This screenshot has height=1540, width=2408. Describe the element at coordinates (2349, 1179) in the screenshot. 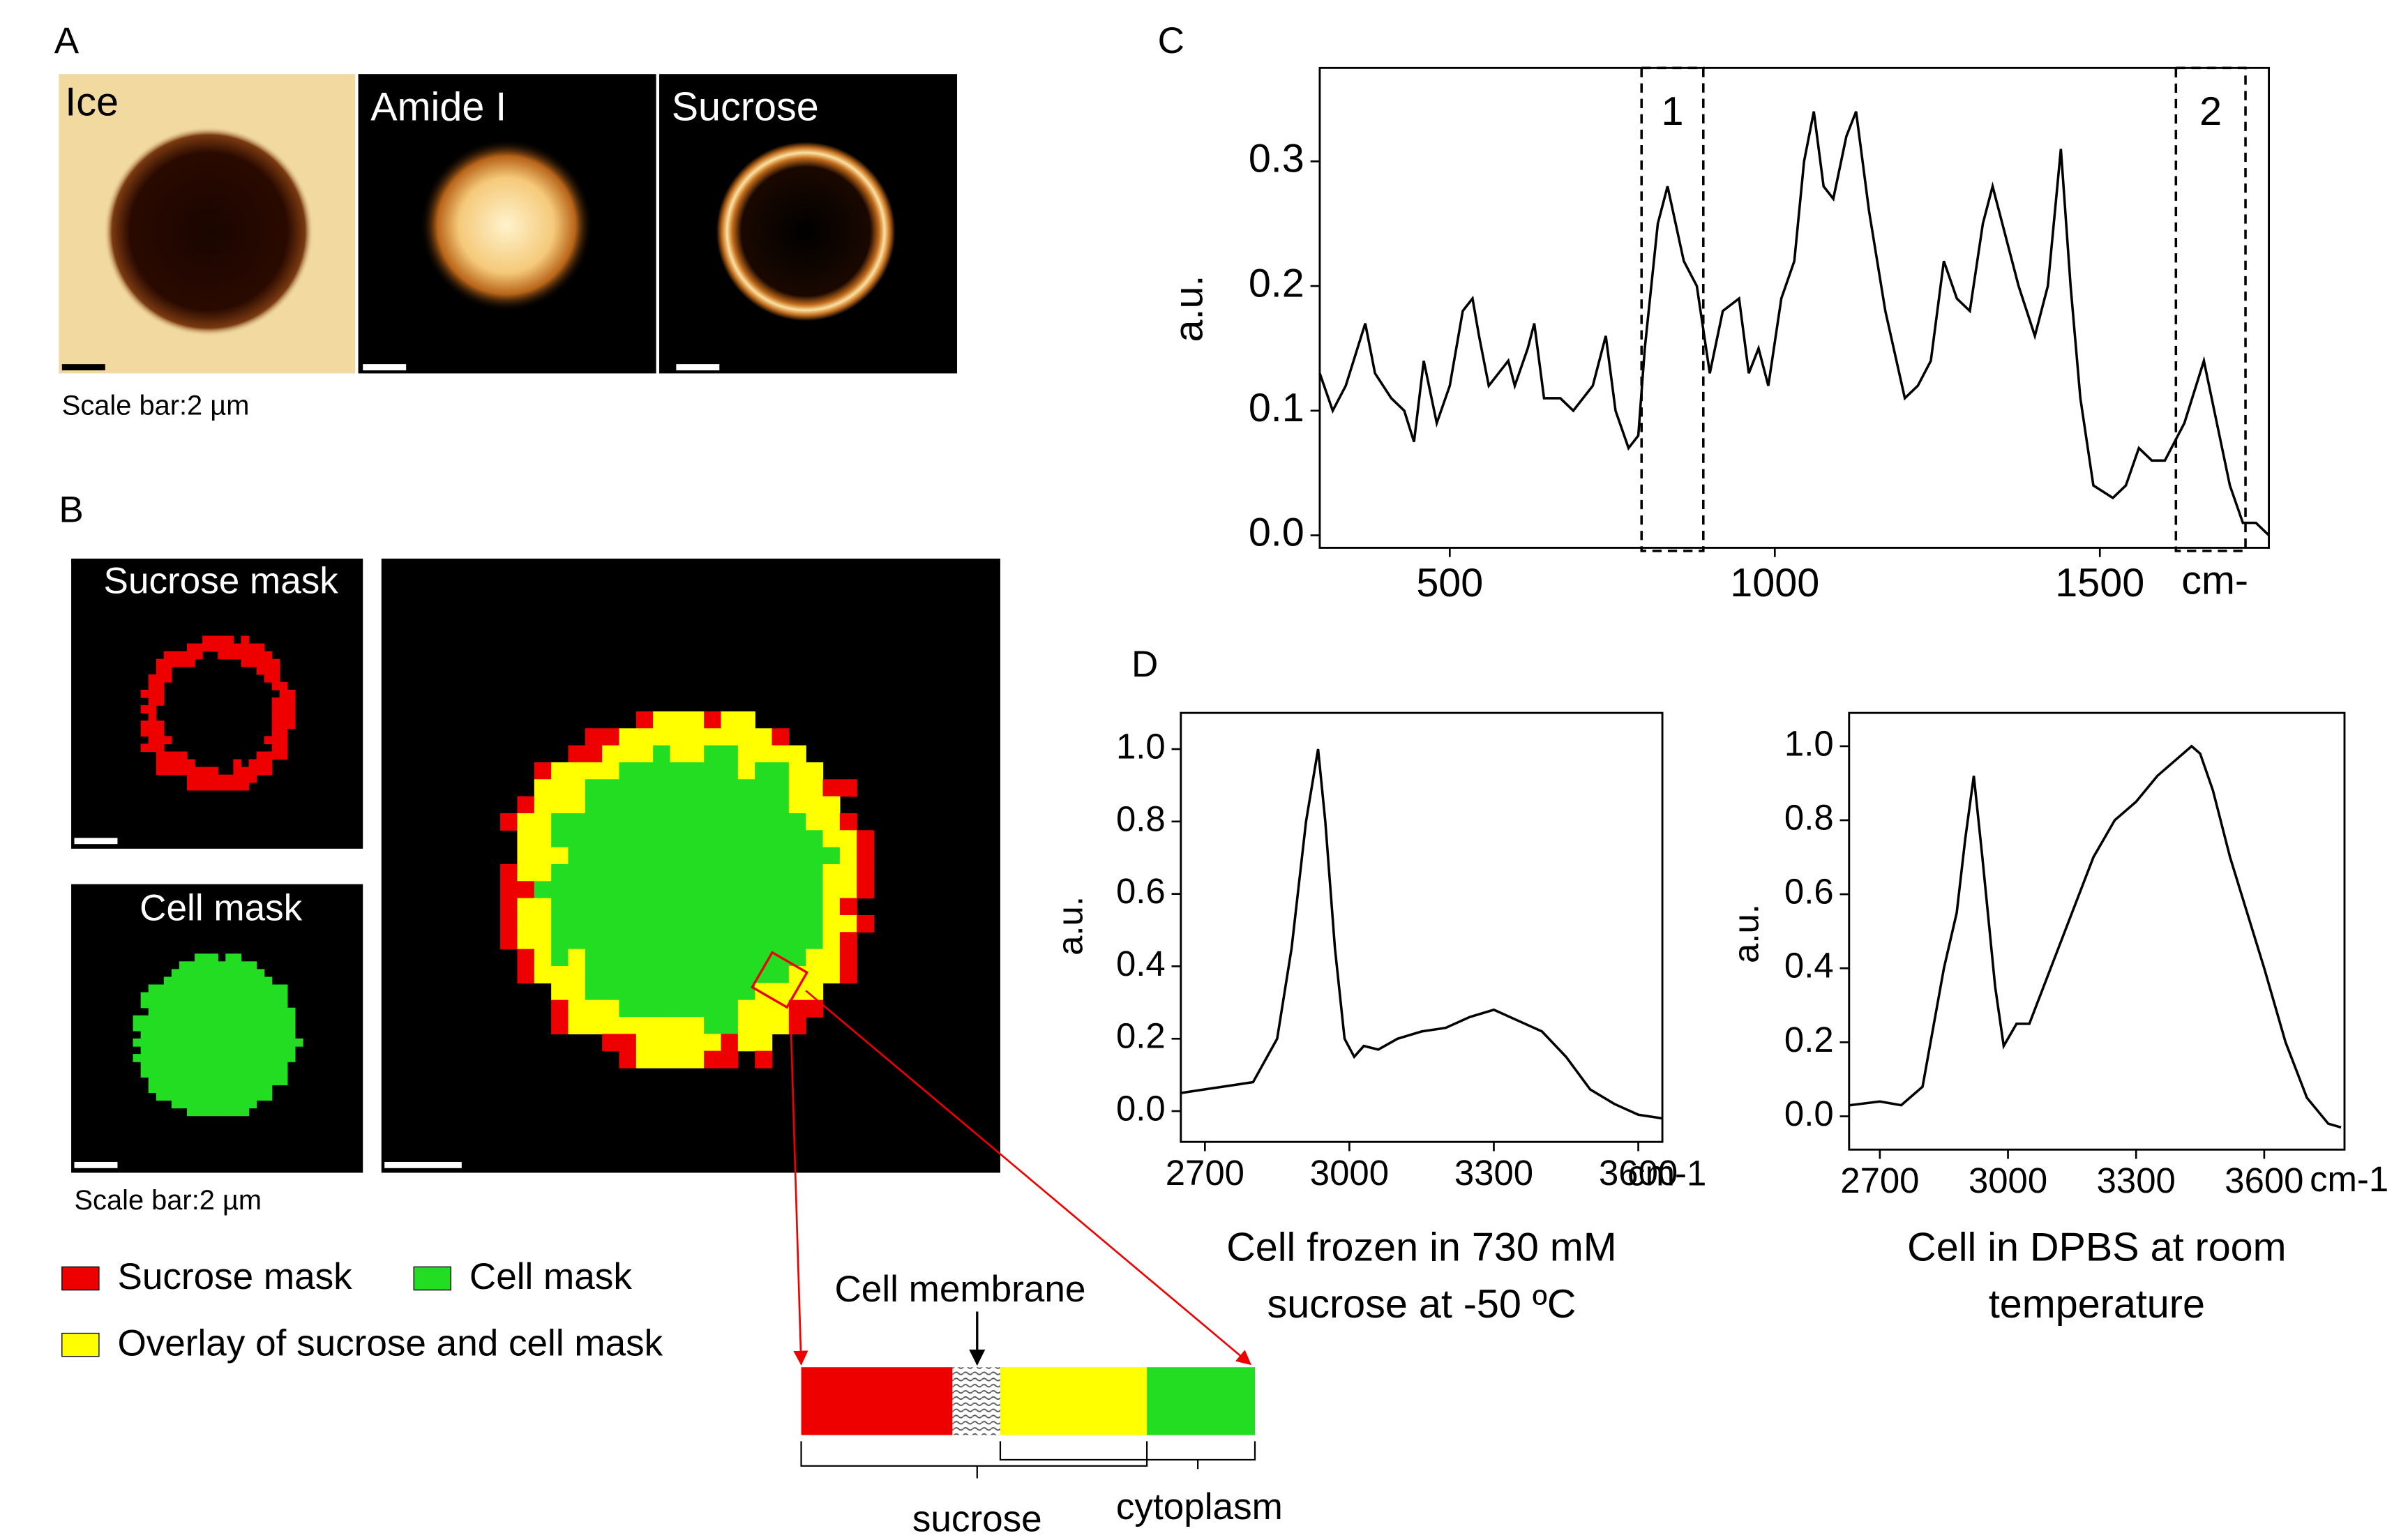

I see `x-axis-label: cm-1` at that location.